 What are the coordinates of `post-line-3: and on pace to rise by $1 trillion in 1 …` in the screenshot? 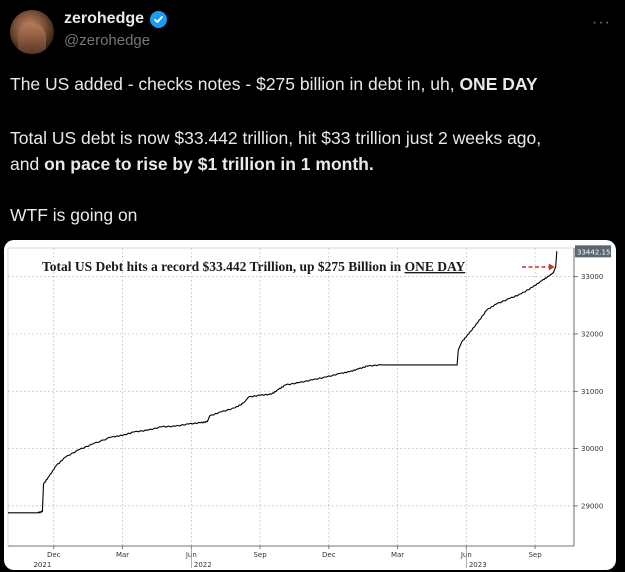 It's located at (312, 164).